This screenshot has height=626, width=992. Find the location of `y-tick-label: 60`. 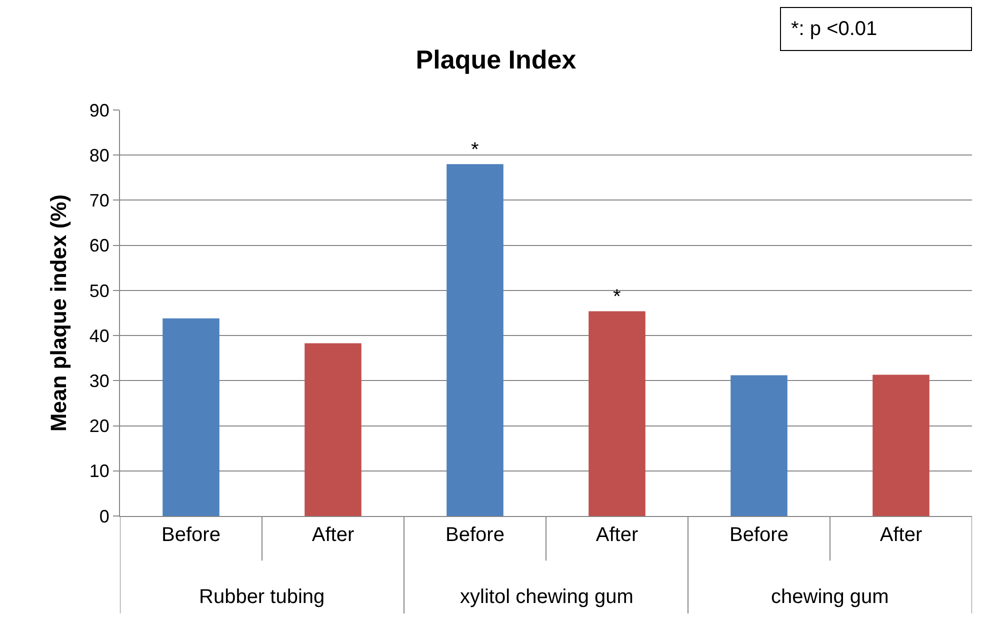

y-tick-label: 60 is located at coordinates (99, 246).